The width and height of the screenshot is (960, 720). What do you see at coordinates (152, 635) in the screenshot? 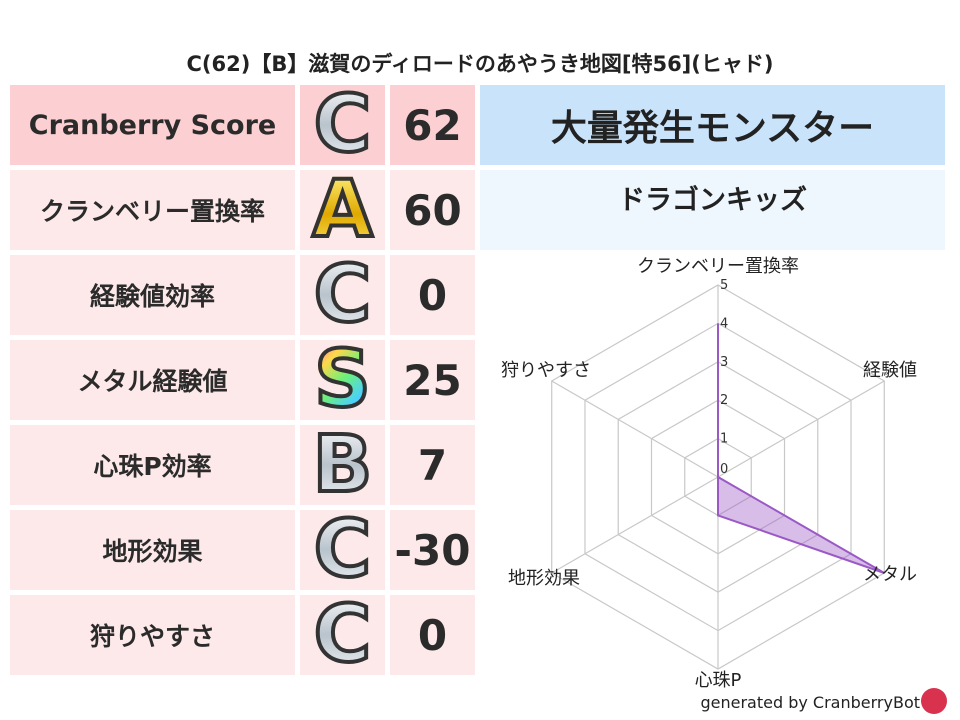
I see `row-label: 狩りやすさ` at bounding box center [152, 635].